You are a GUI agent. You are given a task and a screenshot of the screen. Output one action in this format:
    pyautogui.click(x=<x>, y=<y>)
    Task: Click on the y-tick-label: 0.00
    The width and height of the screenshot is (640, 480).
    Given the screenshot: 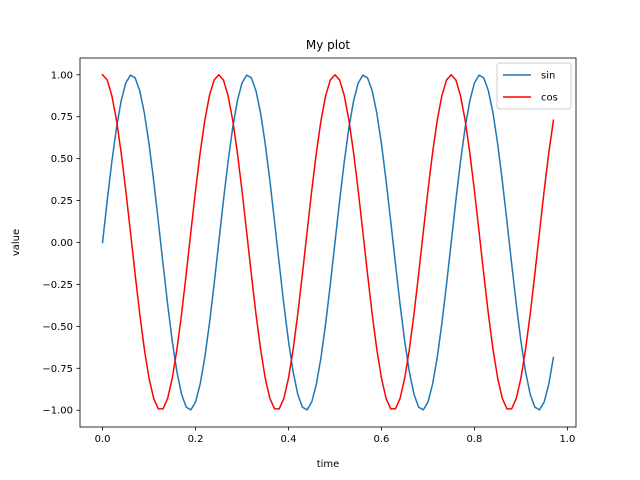 What is the action you would take?
    pyautogui.click(x=62, y=243)
    